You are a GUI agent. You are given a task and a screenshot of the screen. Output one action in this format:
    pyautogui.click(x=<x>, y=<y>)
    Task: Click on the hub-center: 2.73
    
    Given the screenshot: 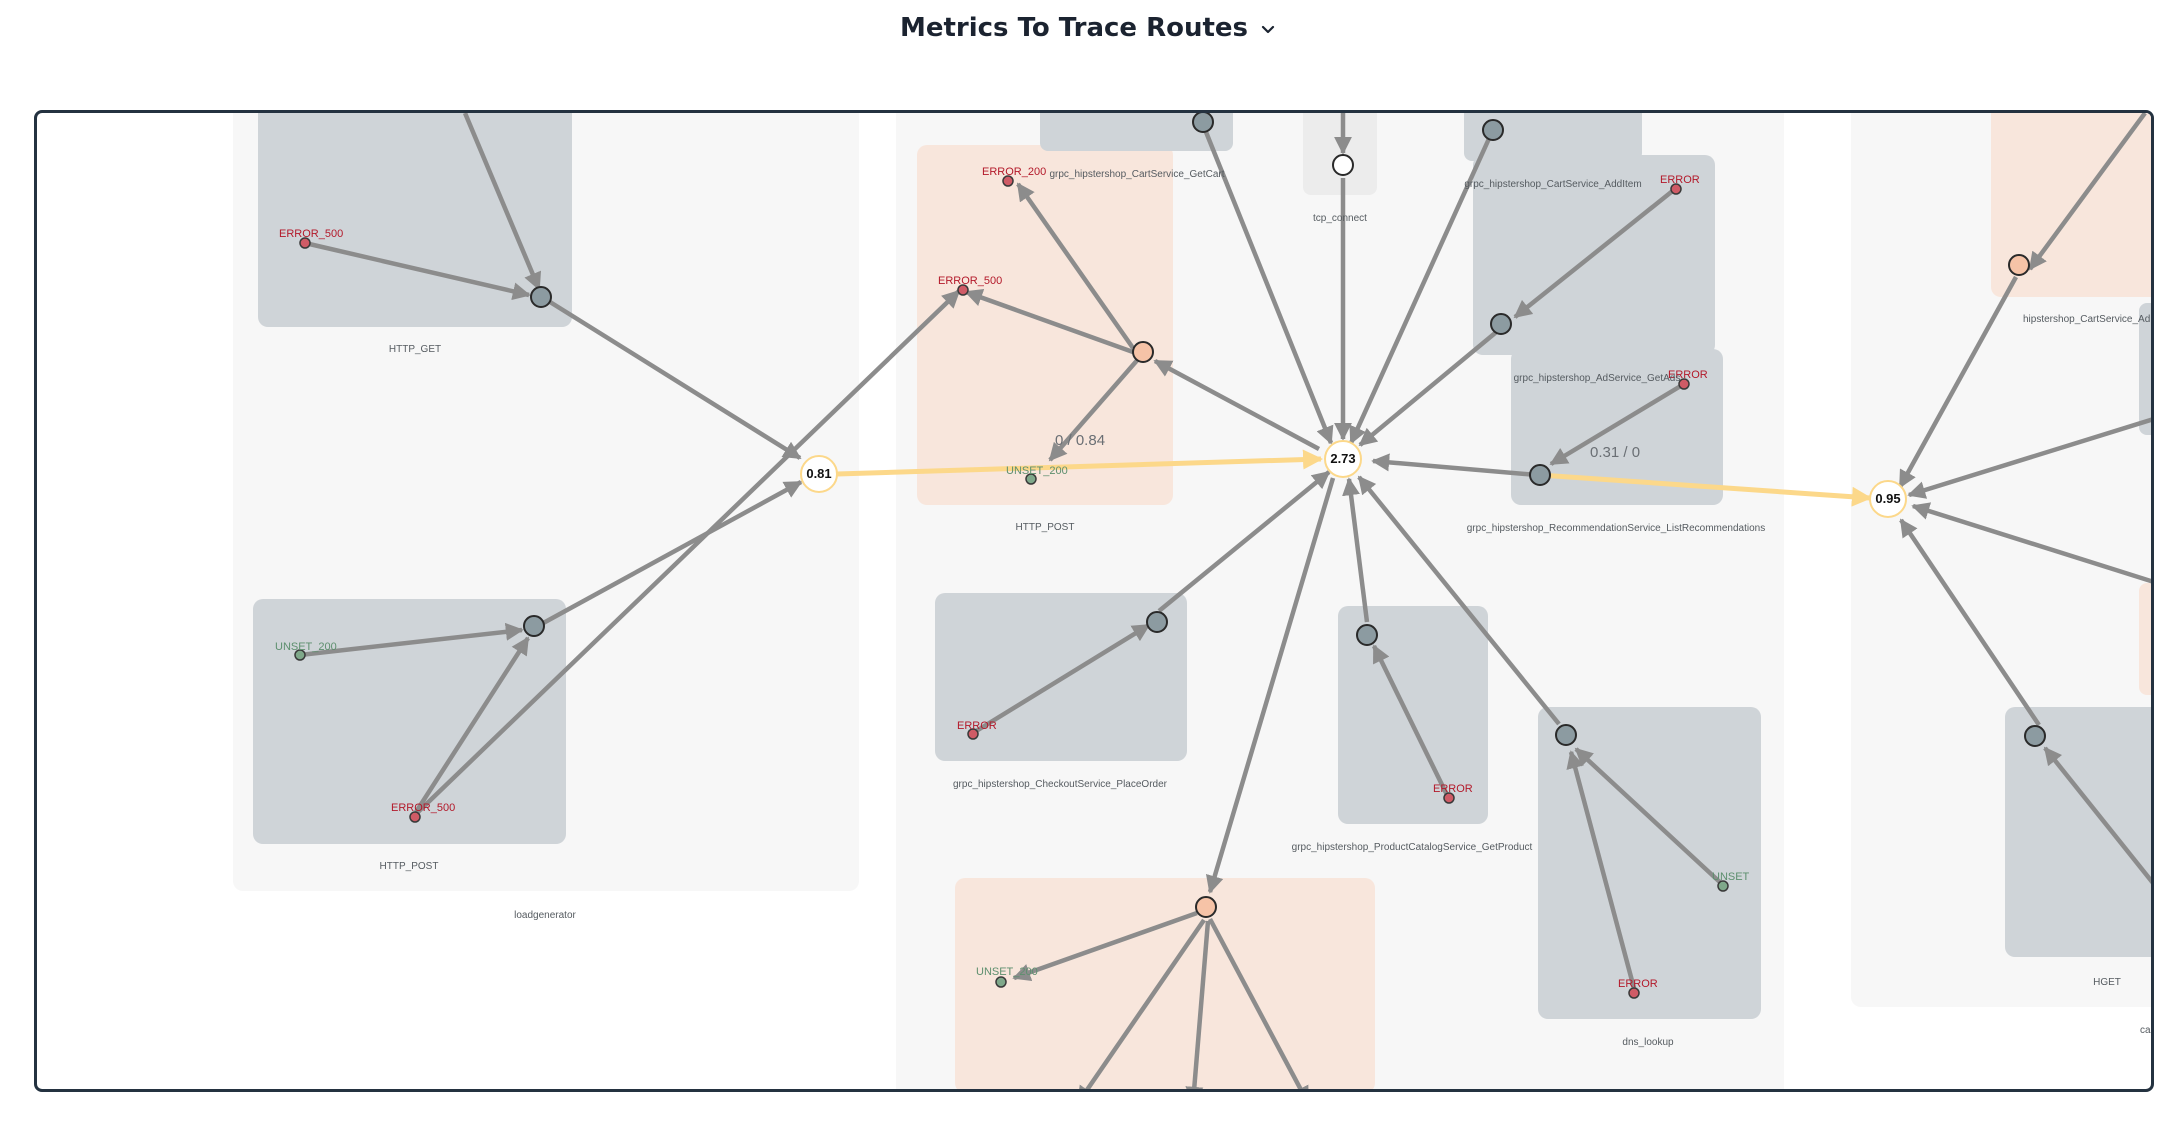 What is the action you would take?
    pyautogui.click(x=1343, y=459)
    